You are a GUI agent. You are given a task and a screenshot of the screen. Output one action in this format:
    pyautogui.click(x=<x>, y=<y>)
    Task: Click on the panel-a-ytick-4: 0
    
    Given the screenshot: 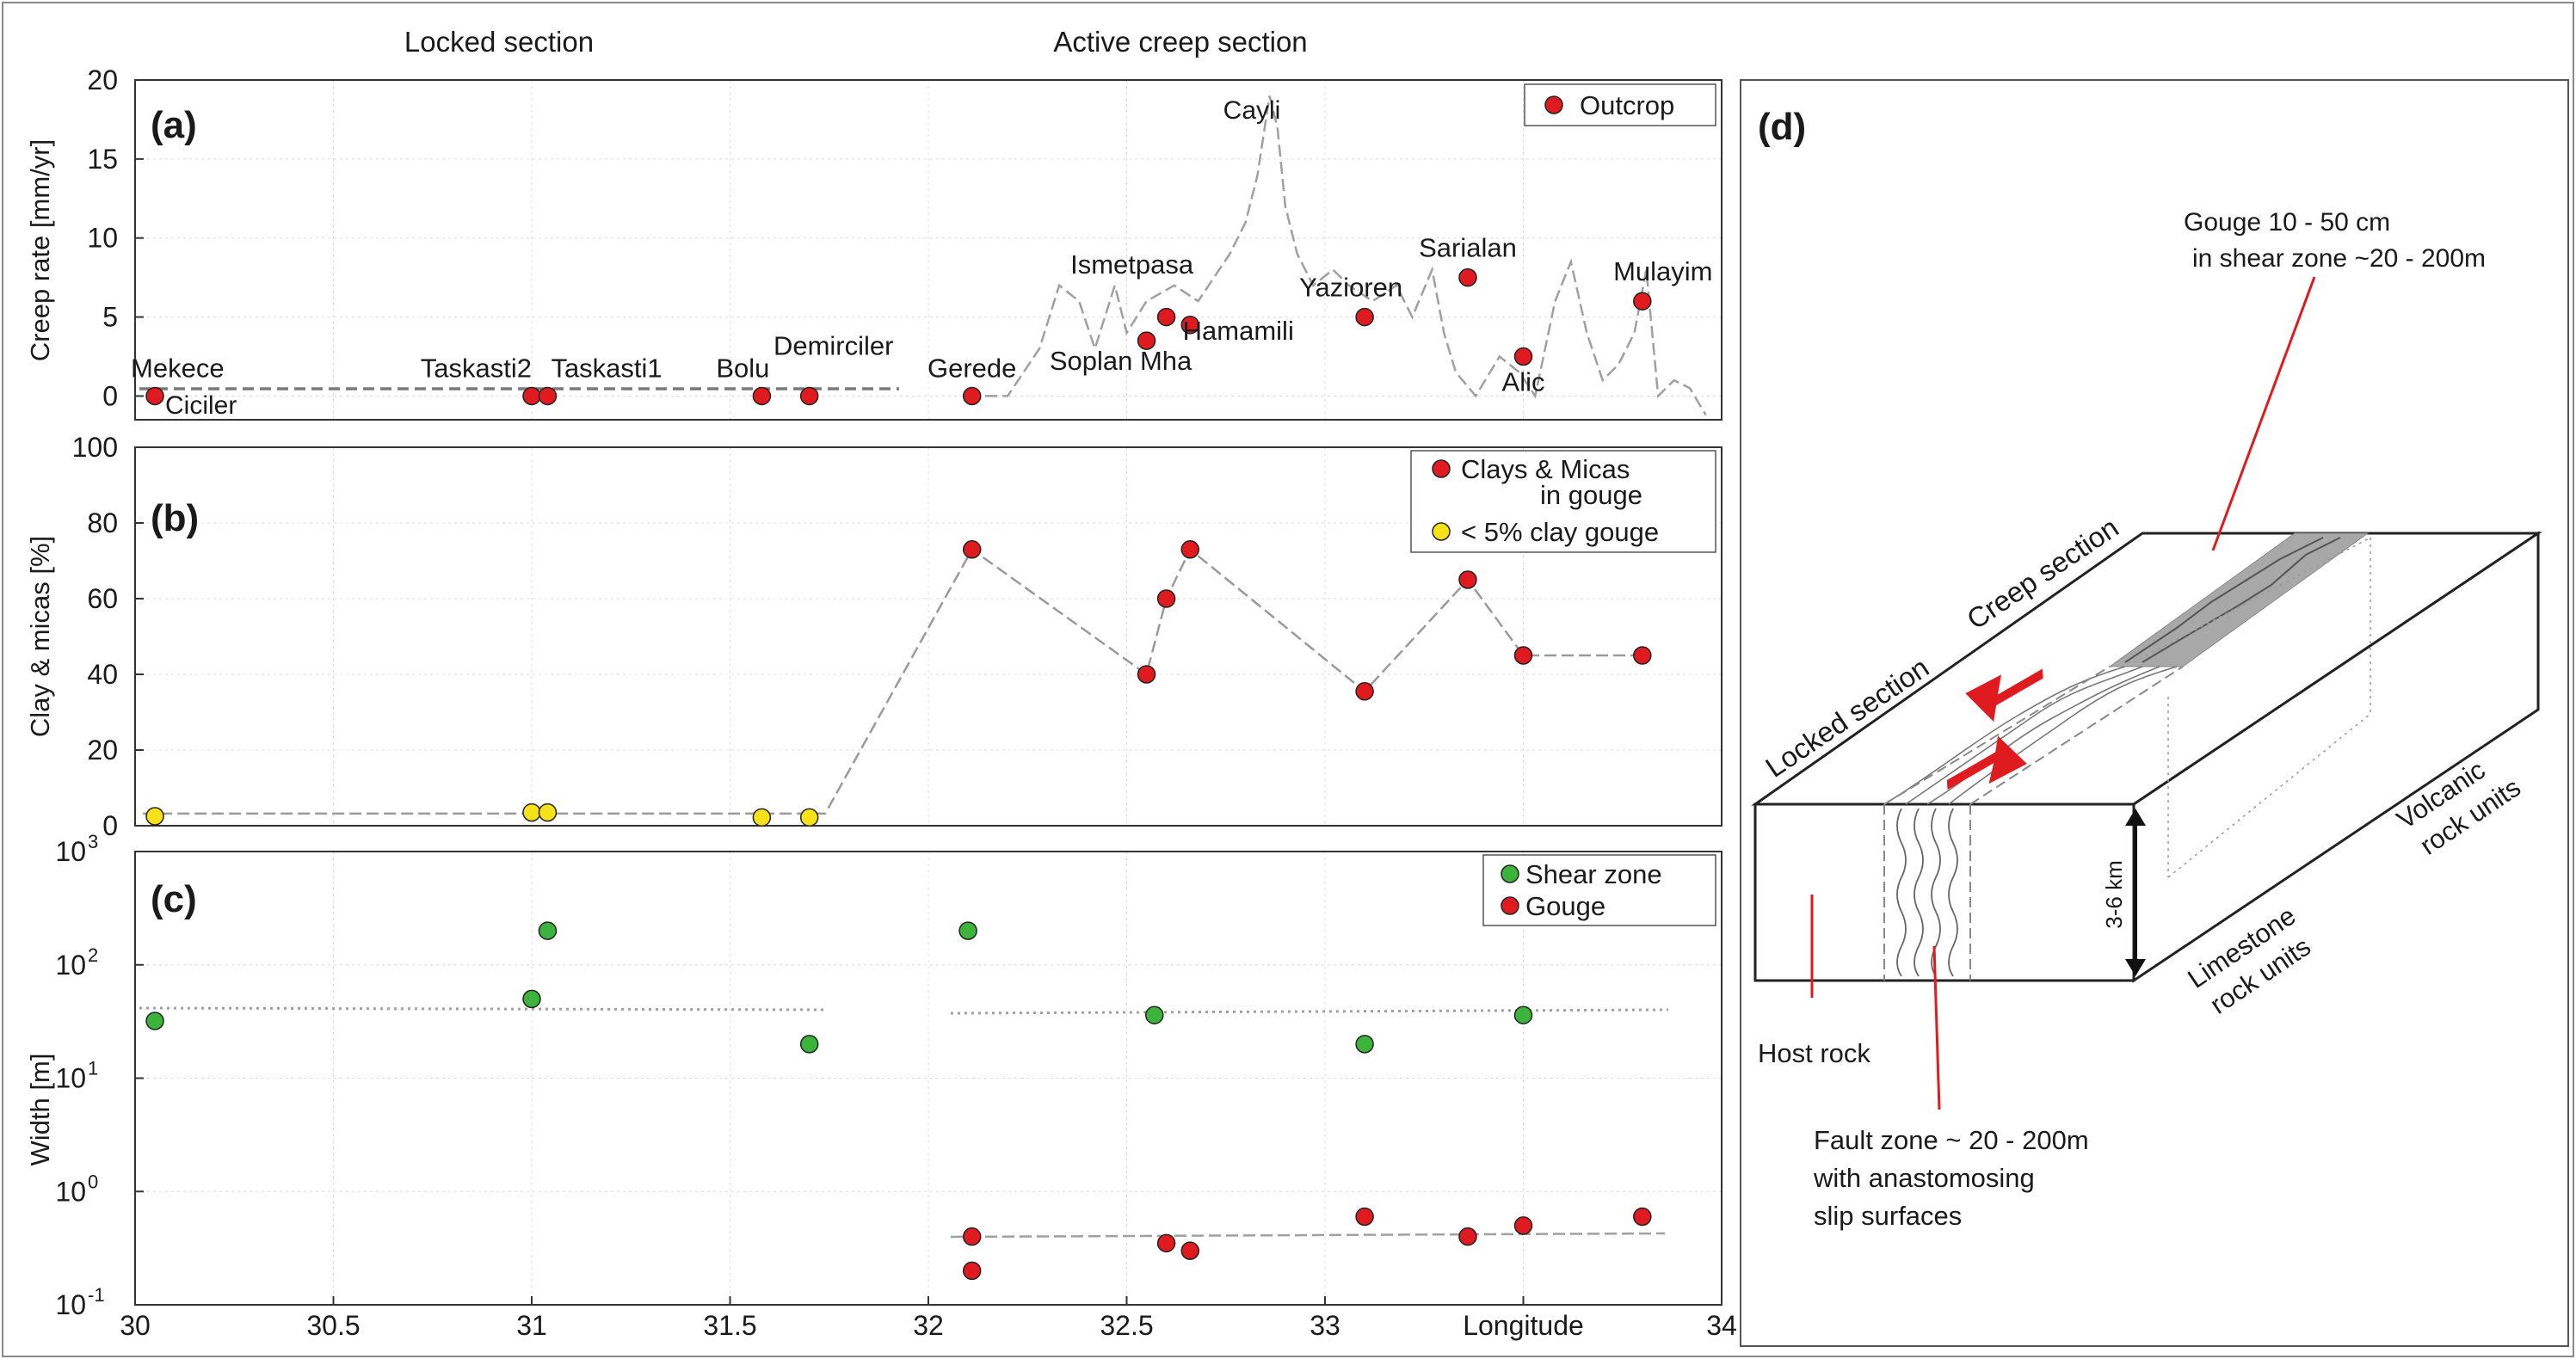 What is the action you would take?
    pyautogui.click(x=110, y=395)
    